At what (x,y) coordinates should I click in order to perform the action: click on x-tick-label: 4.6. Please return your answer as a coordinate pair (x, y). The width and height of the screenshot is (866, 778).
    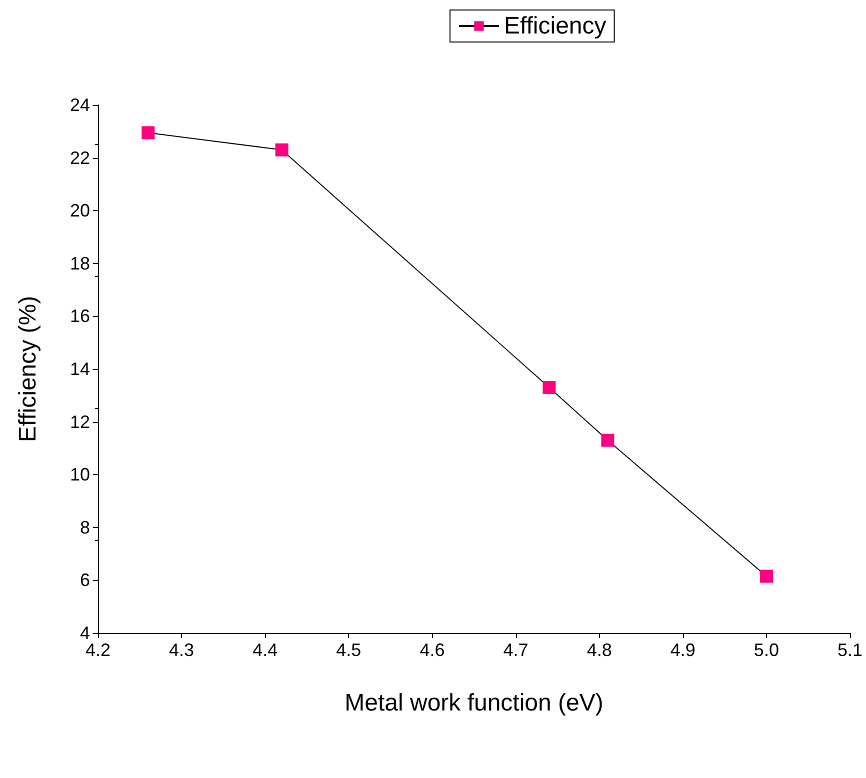
    Looking at the image, I should click on (432, 650).